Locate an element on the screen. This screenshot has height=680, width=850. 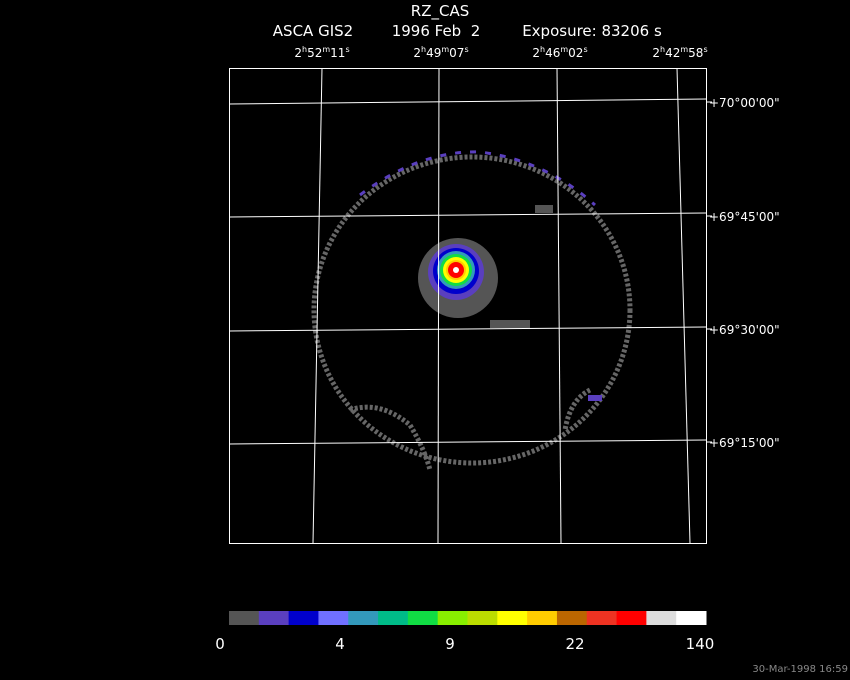
ra-value: 02 is located at coordinates (575, 53).